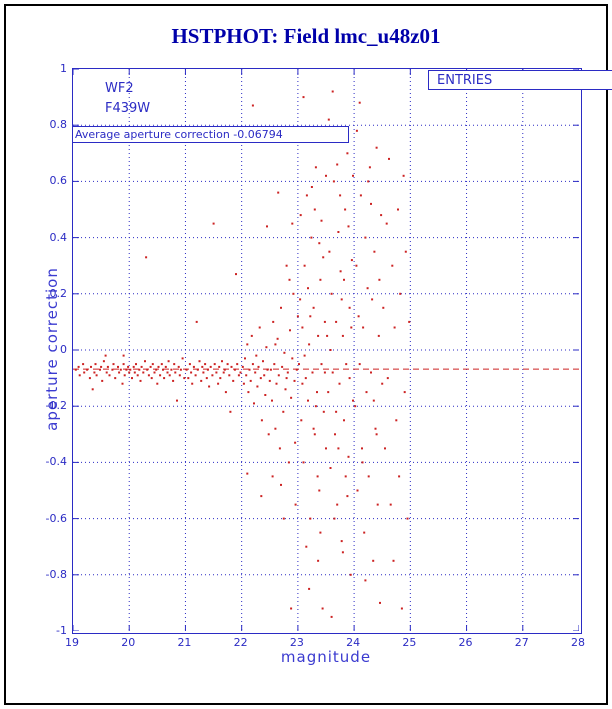 This screenshot has width=612, height=709. I want to click on entries-stat-box: ENTRIES 919, so click(520, 80).